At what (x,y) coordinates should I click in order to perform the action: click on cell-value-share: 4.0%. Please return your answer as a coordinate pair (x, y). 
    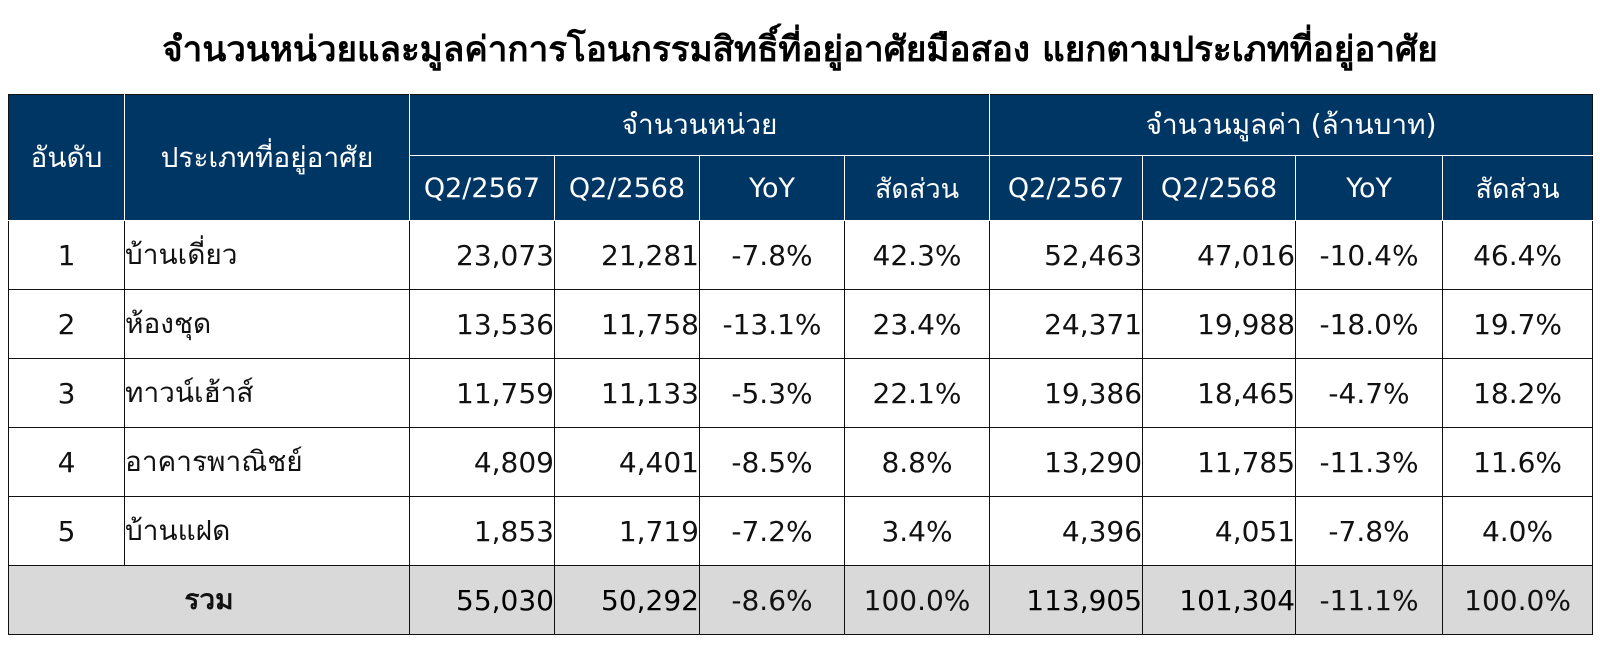
    Looking at the image, I should click on (1518, 531).